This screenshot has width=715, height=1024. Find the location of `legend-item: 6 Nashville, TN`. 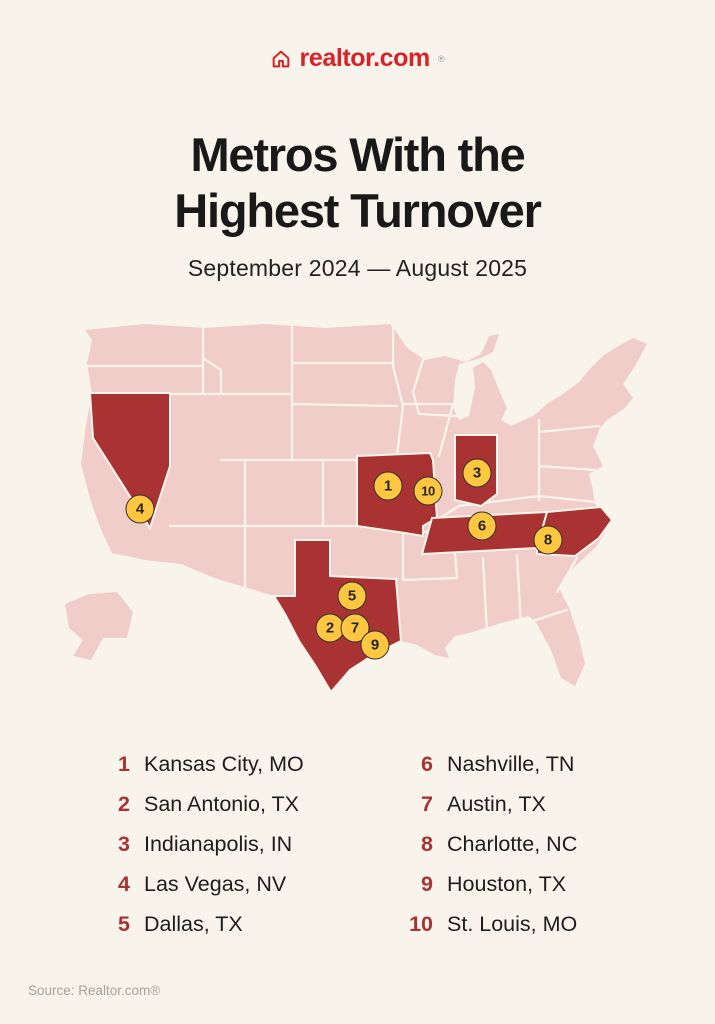

legend-item: 6 Nashville, TN is located at coordinates (529, 764).